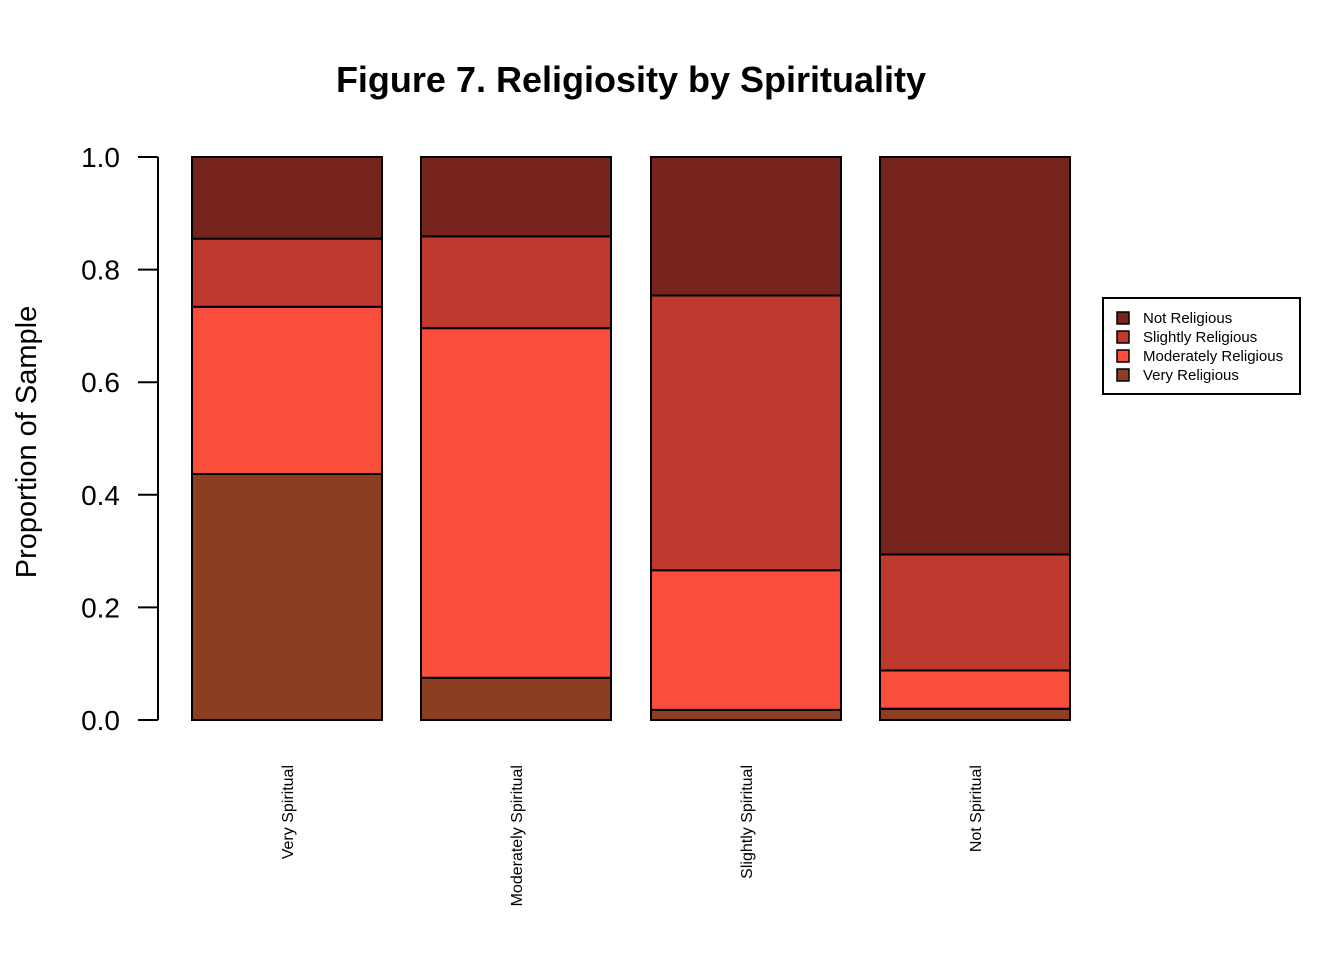  What do you see at coordinates (100, 270) in the screenshot?
I see `y-tick-label: 0.8` at bounding box center [100, 270].